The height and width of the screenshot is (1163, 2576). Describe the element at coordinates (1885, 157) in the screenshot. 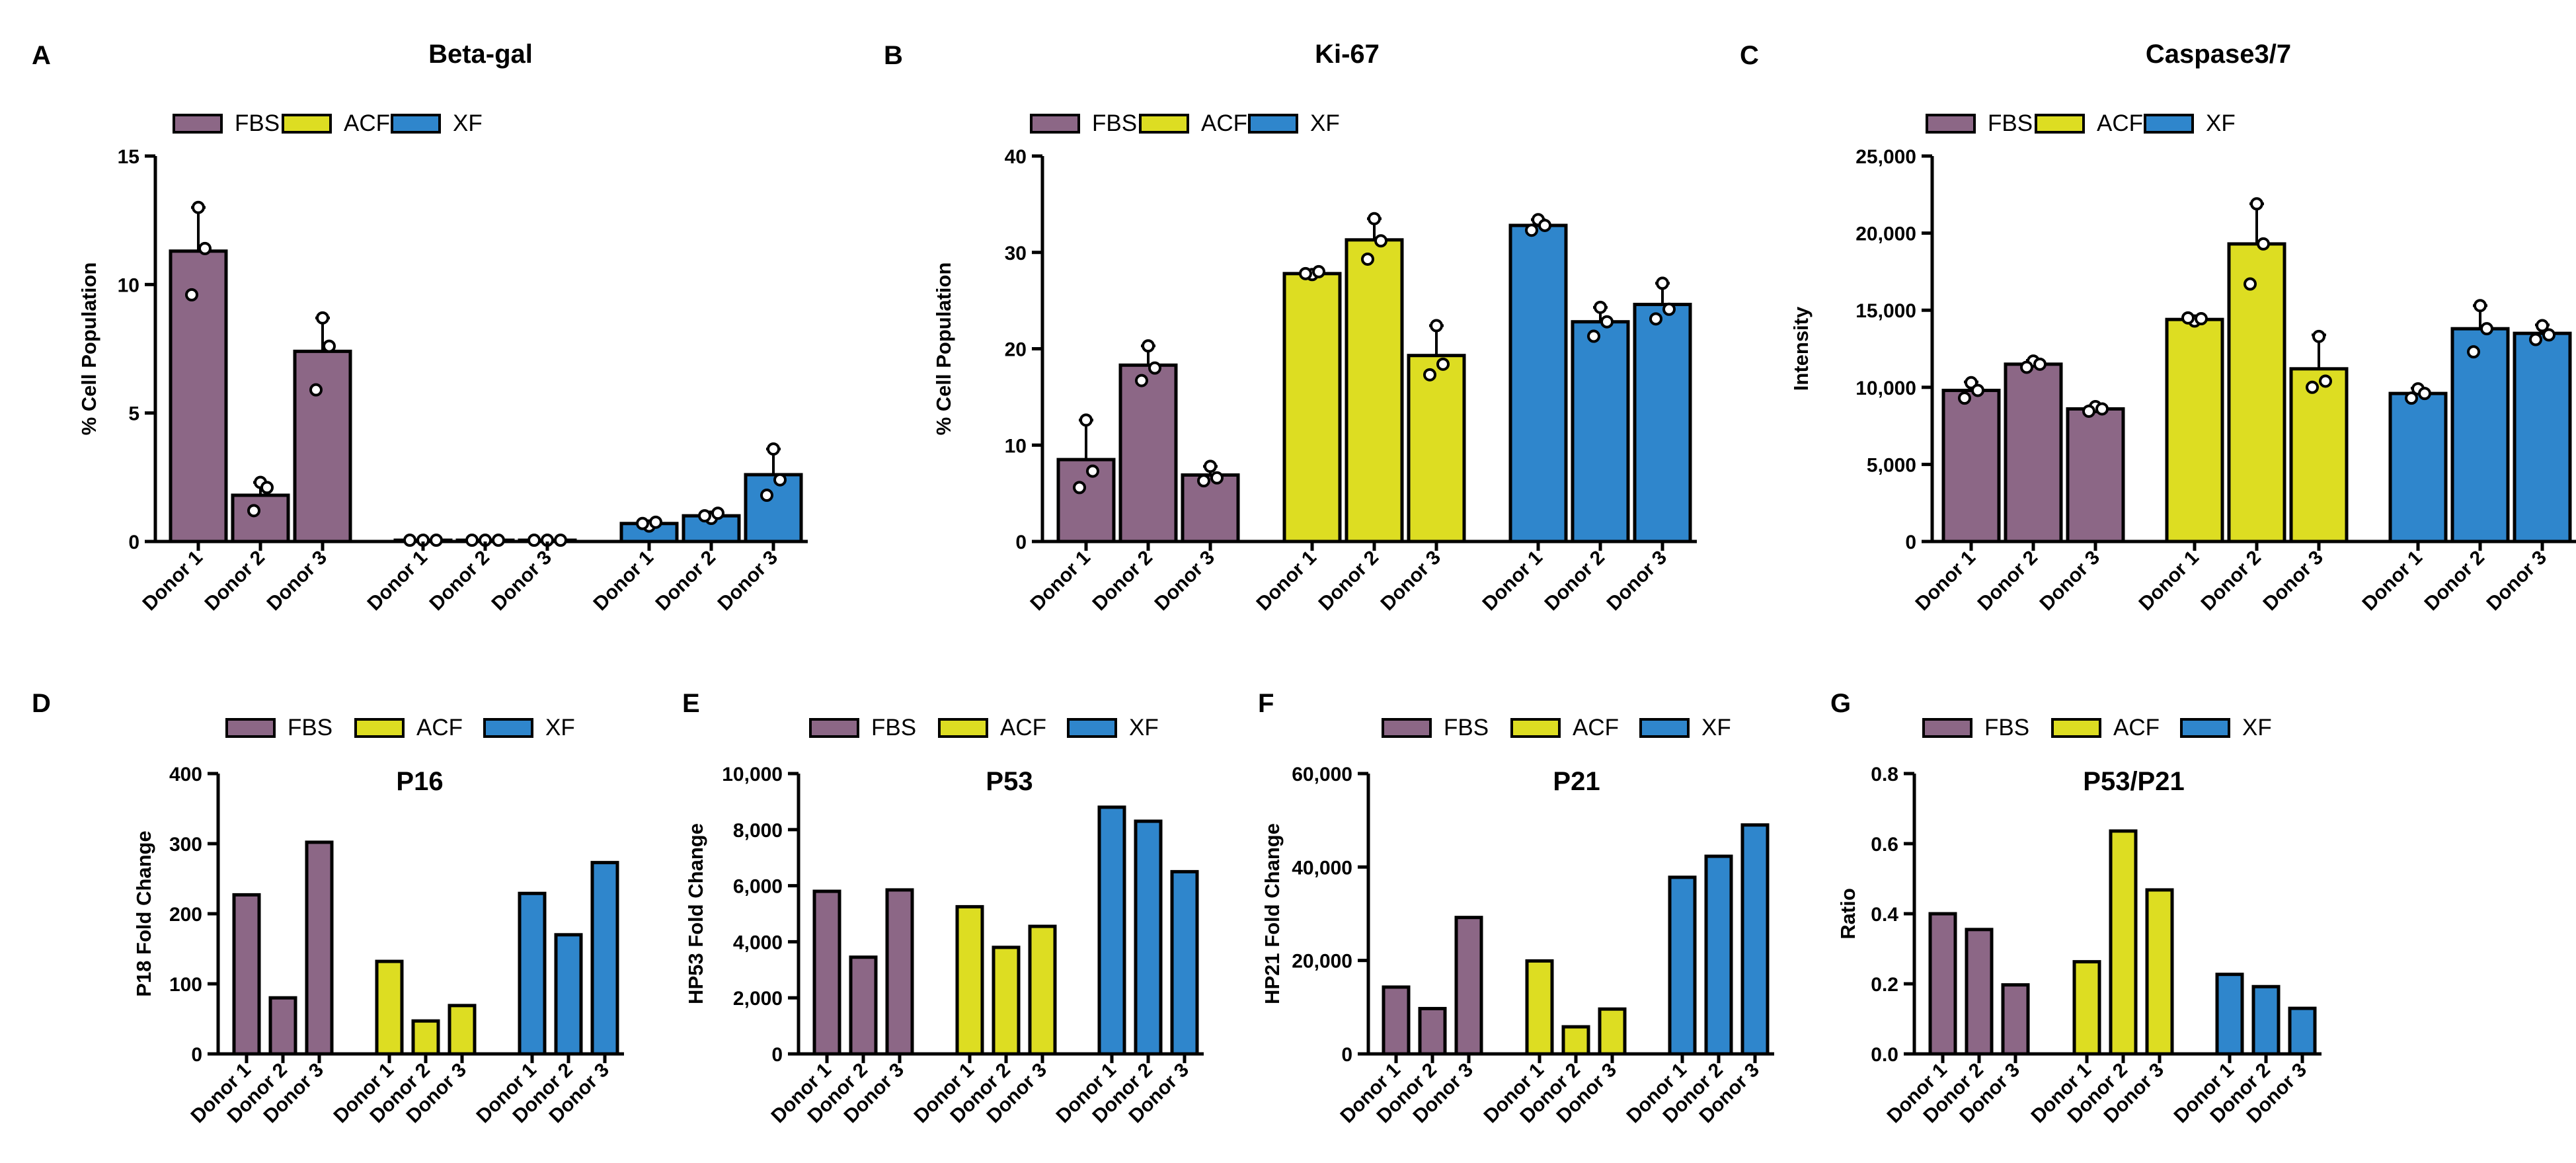

I see `y-tick-label: 25,000` at that location.